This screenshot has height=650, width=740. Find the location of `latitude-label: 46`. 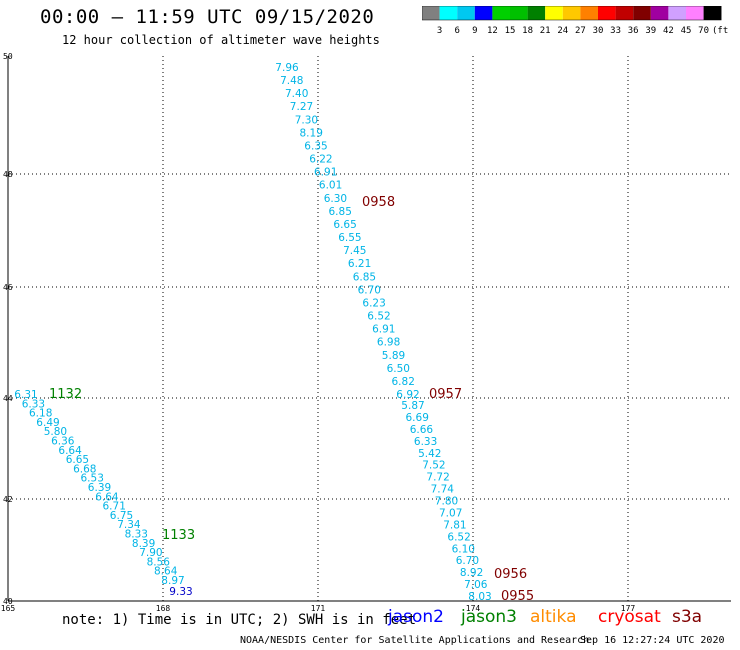

latitude-label: 46 is located at coordinates (8, 287).